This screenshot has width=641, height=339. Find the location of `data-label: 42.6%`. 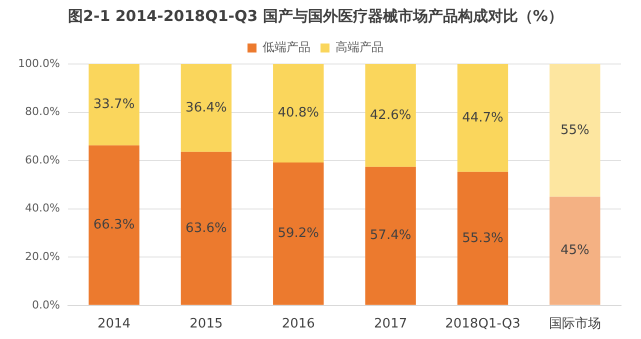

data-label: 42.6% is located at coordinates (391, 115).